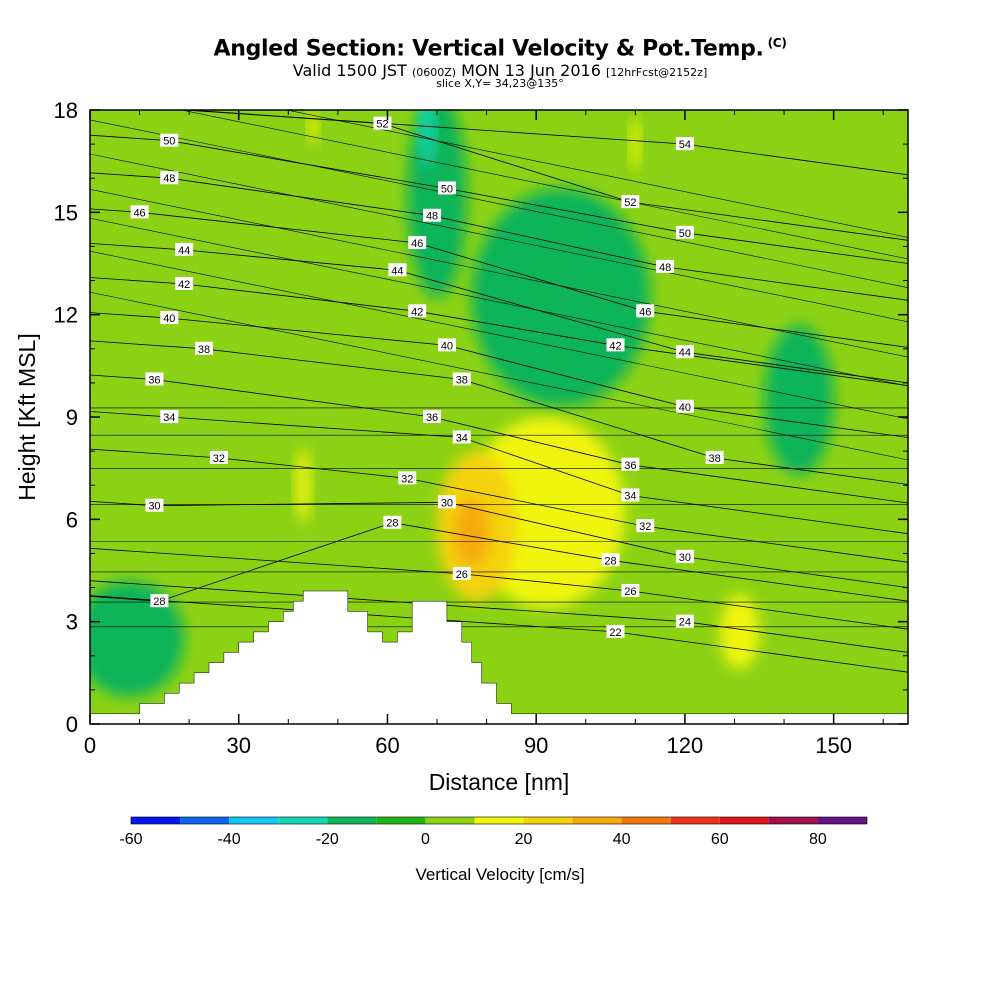 The width and height of the screenshot is (1000, 1000). I want to click on svg-text: 54, so click(685, 145).